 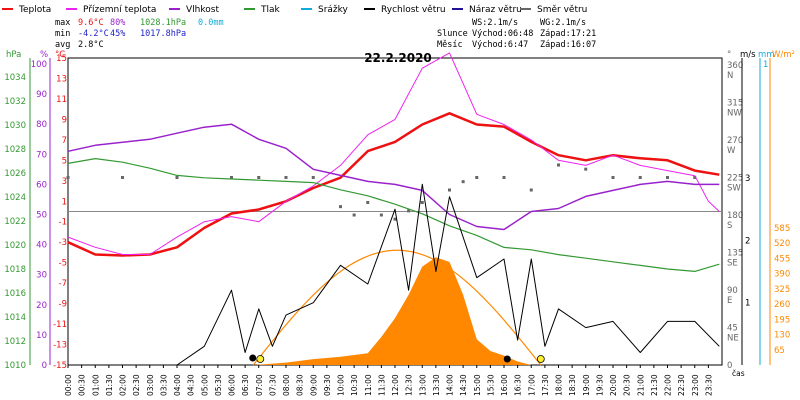 What do you see at coordinates (668, 385) in the screenshot?
I see `x-tick-44: 22:00` at bounding box center [668, 385].